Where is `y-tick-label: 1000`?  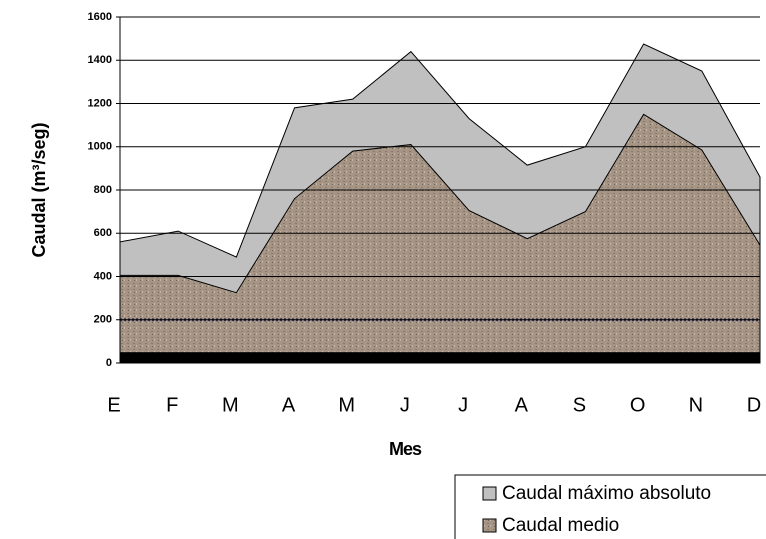 y-tick-label: 1000 is located at coordinates (100, 147).